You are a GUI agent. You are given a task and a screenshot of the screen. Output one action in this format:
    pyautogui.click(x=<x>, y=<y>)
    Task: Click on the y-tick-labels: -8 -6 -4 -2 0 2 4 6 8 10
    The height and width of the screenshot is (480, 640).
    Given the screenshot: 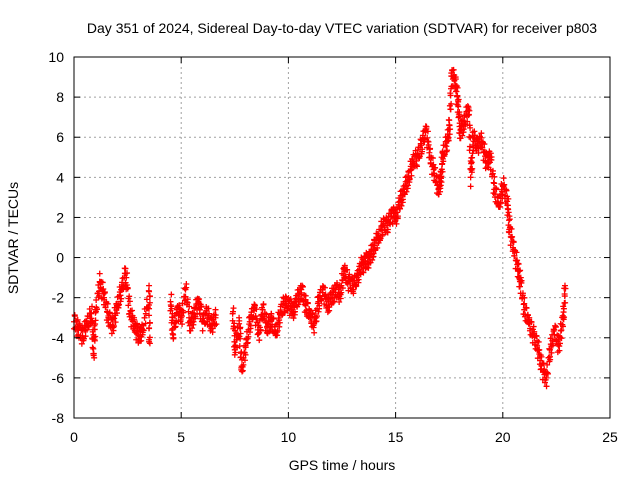 What is the action you would take?
    pyautogui.click(x=56, y=237)
    